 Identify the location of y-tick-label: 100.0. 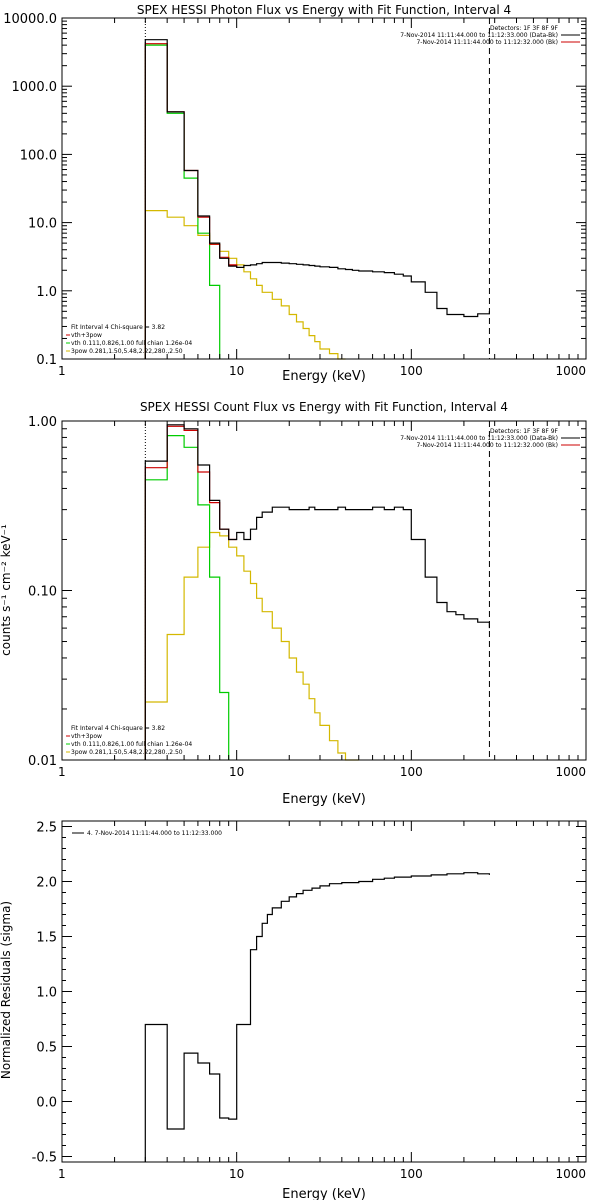
(38, 155).